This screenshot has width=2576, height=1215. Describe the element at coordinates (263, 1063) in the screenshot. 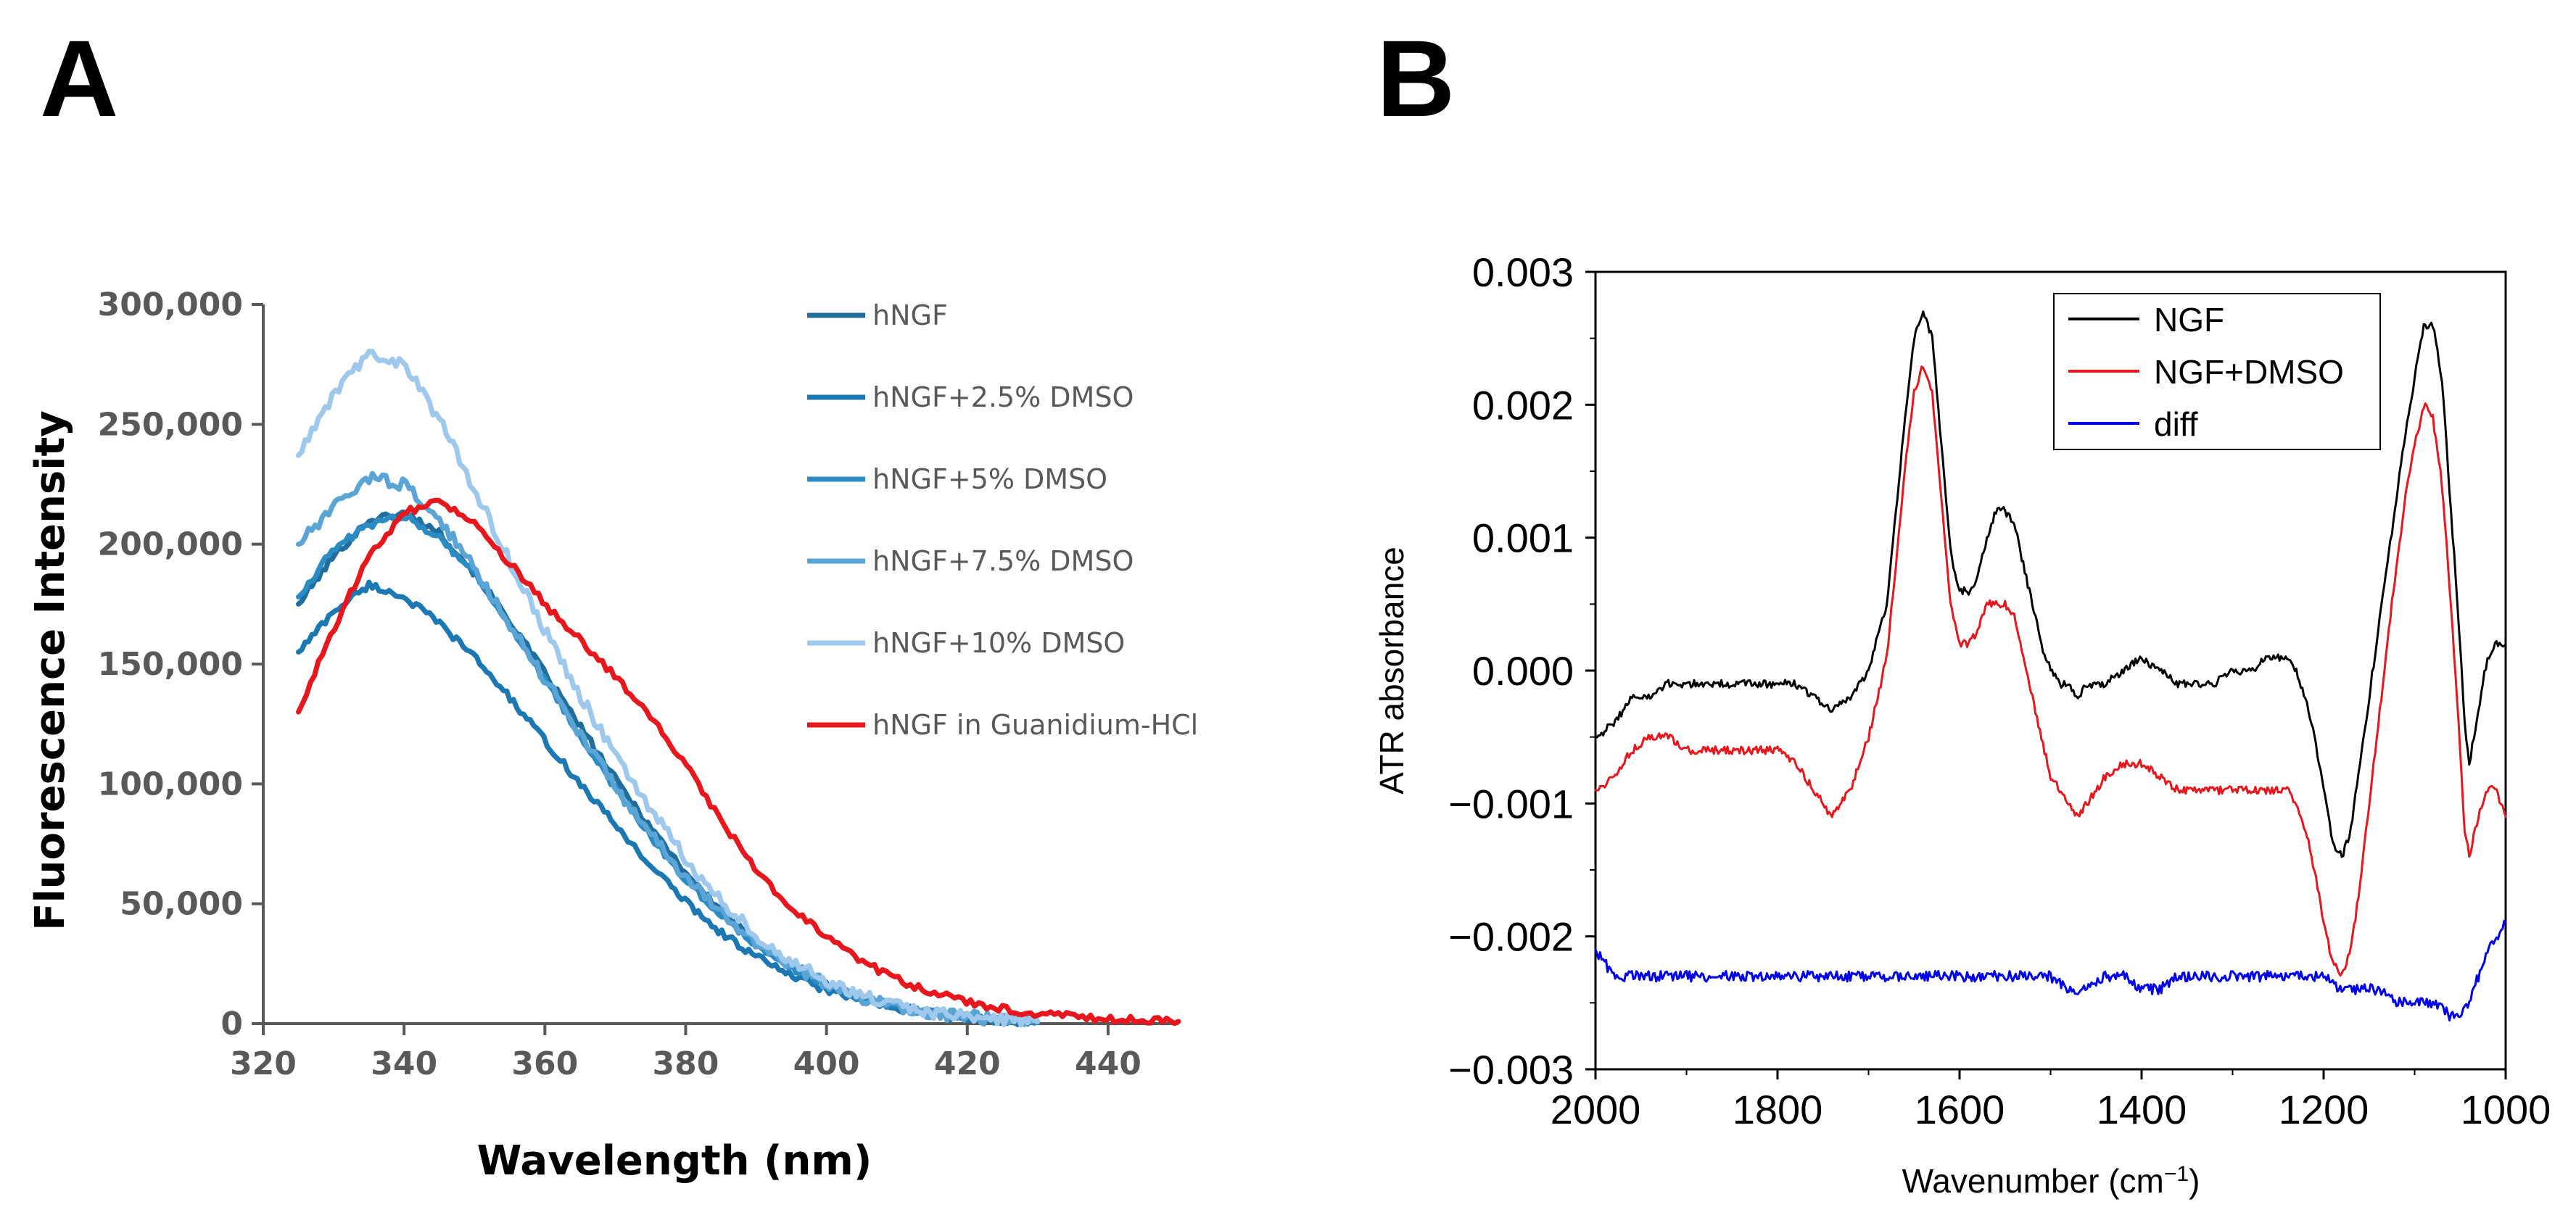

I see `panel-a-x-tick-label: 320` at that location.